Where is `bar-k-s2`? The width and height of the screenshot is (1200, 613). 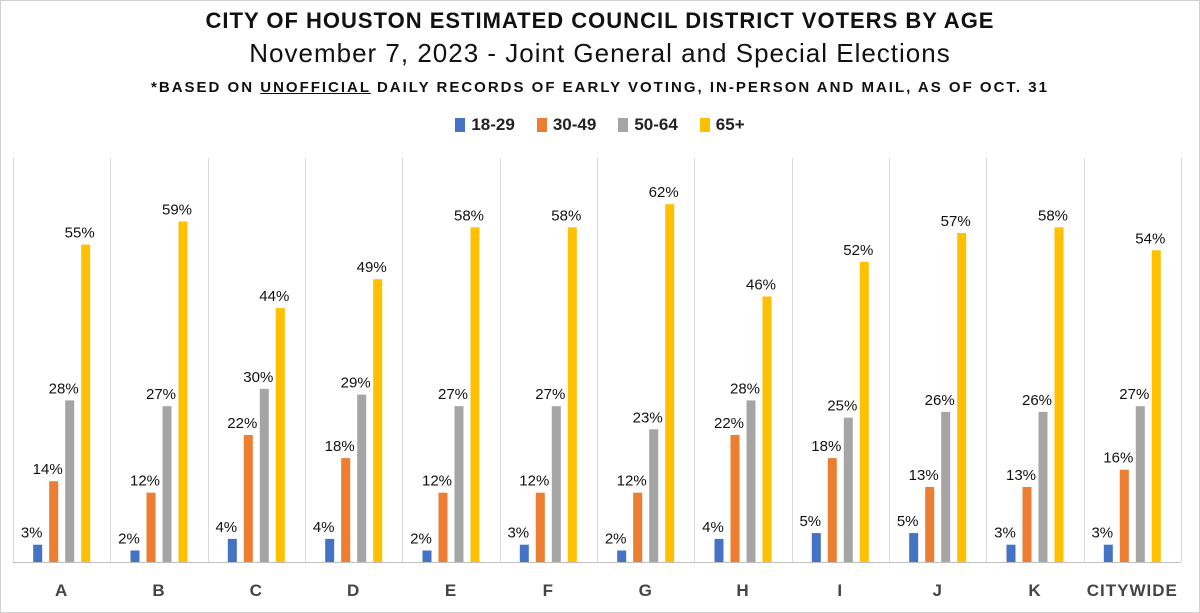 bar-k-s2 is located at coordinates (1027, 524).